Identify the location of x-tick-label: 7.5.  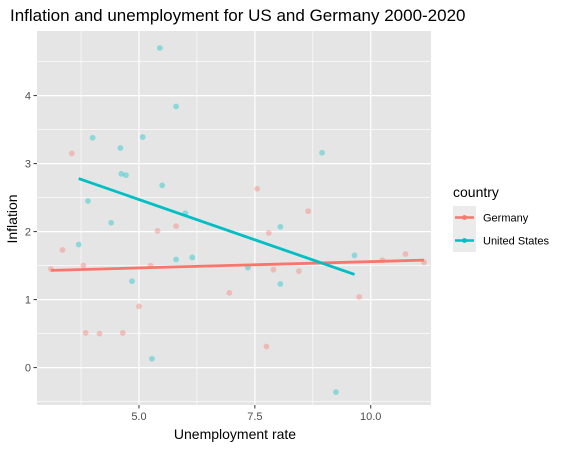
(254, 417).